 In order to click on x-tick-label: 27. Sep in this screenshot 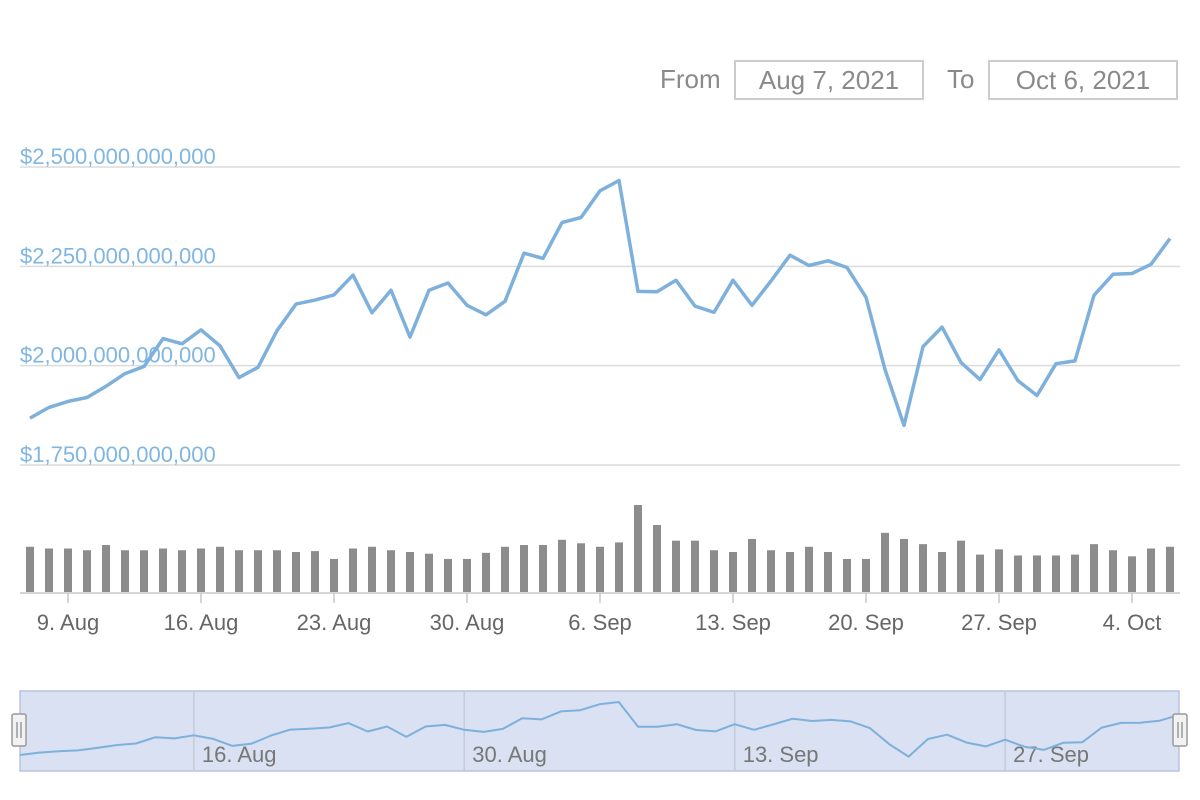, I will do `click(999, 622)`.